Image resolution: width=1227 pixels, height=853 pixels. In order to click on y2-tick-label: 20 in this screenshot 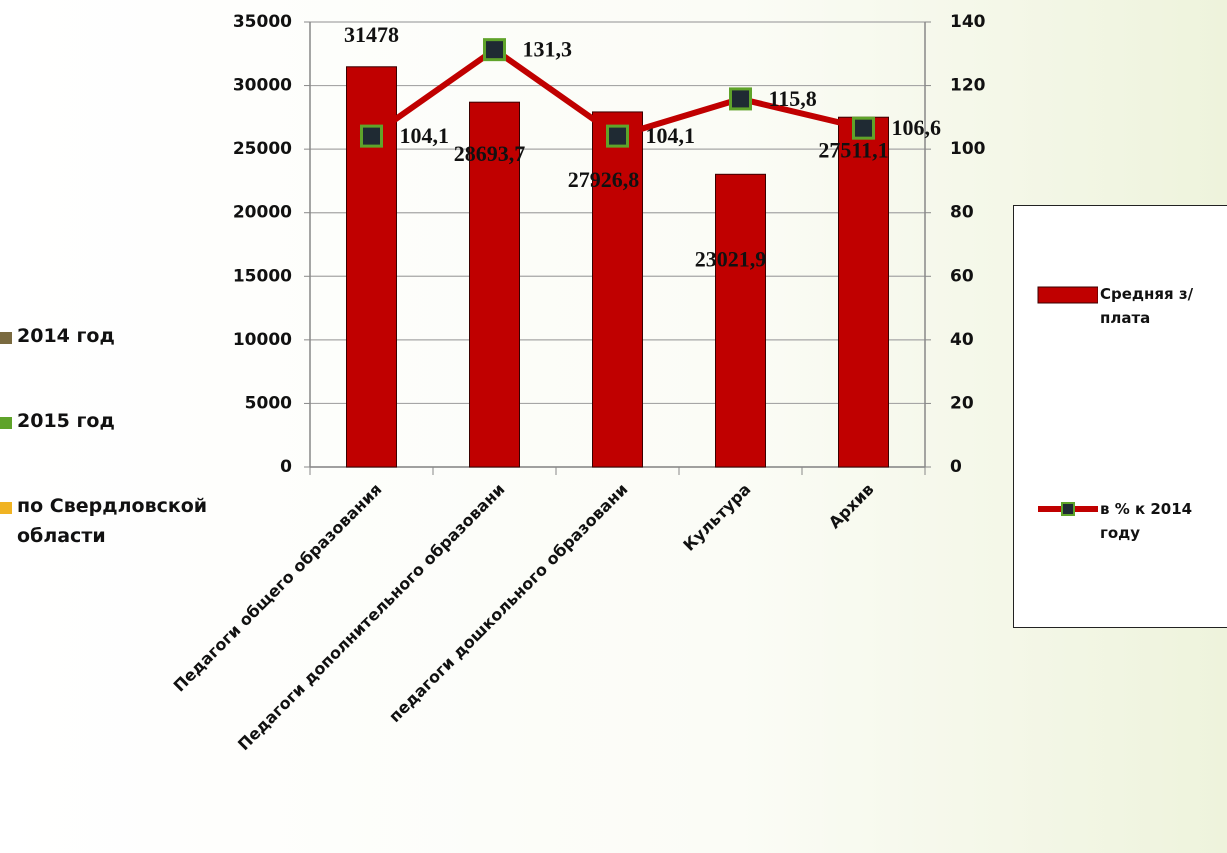, I will do `click(962, 403)`.